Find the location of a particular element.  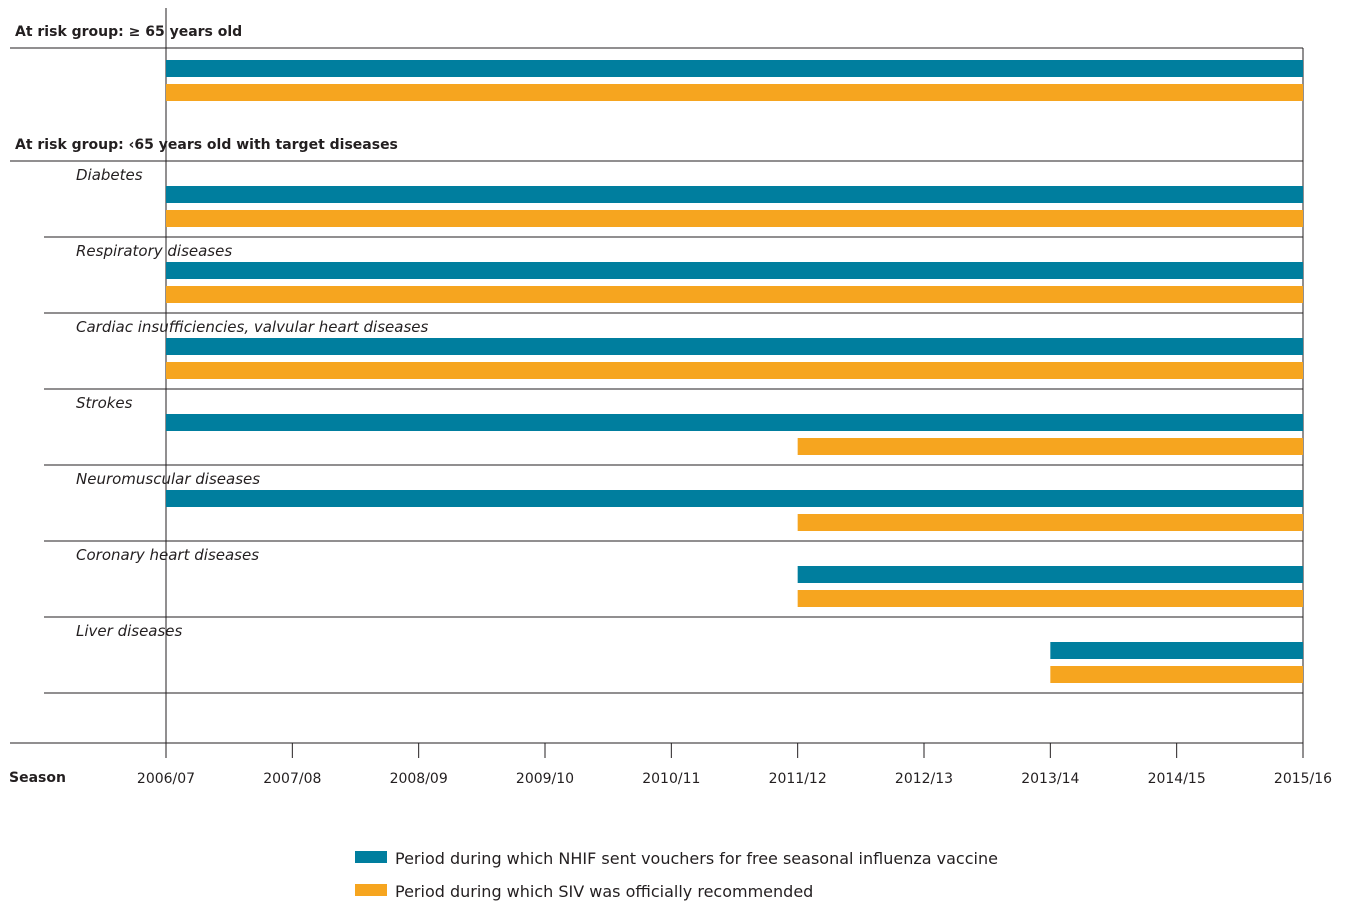

x-axis-title: Season is located at coordinates (37, 778).